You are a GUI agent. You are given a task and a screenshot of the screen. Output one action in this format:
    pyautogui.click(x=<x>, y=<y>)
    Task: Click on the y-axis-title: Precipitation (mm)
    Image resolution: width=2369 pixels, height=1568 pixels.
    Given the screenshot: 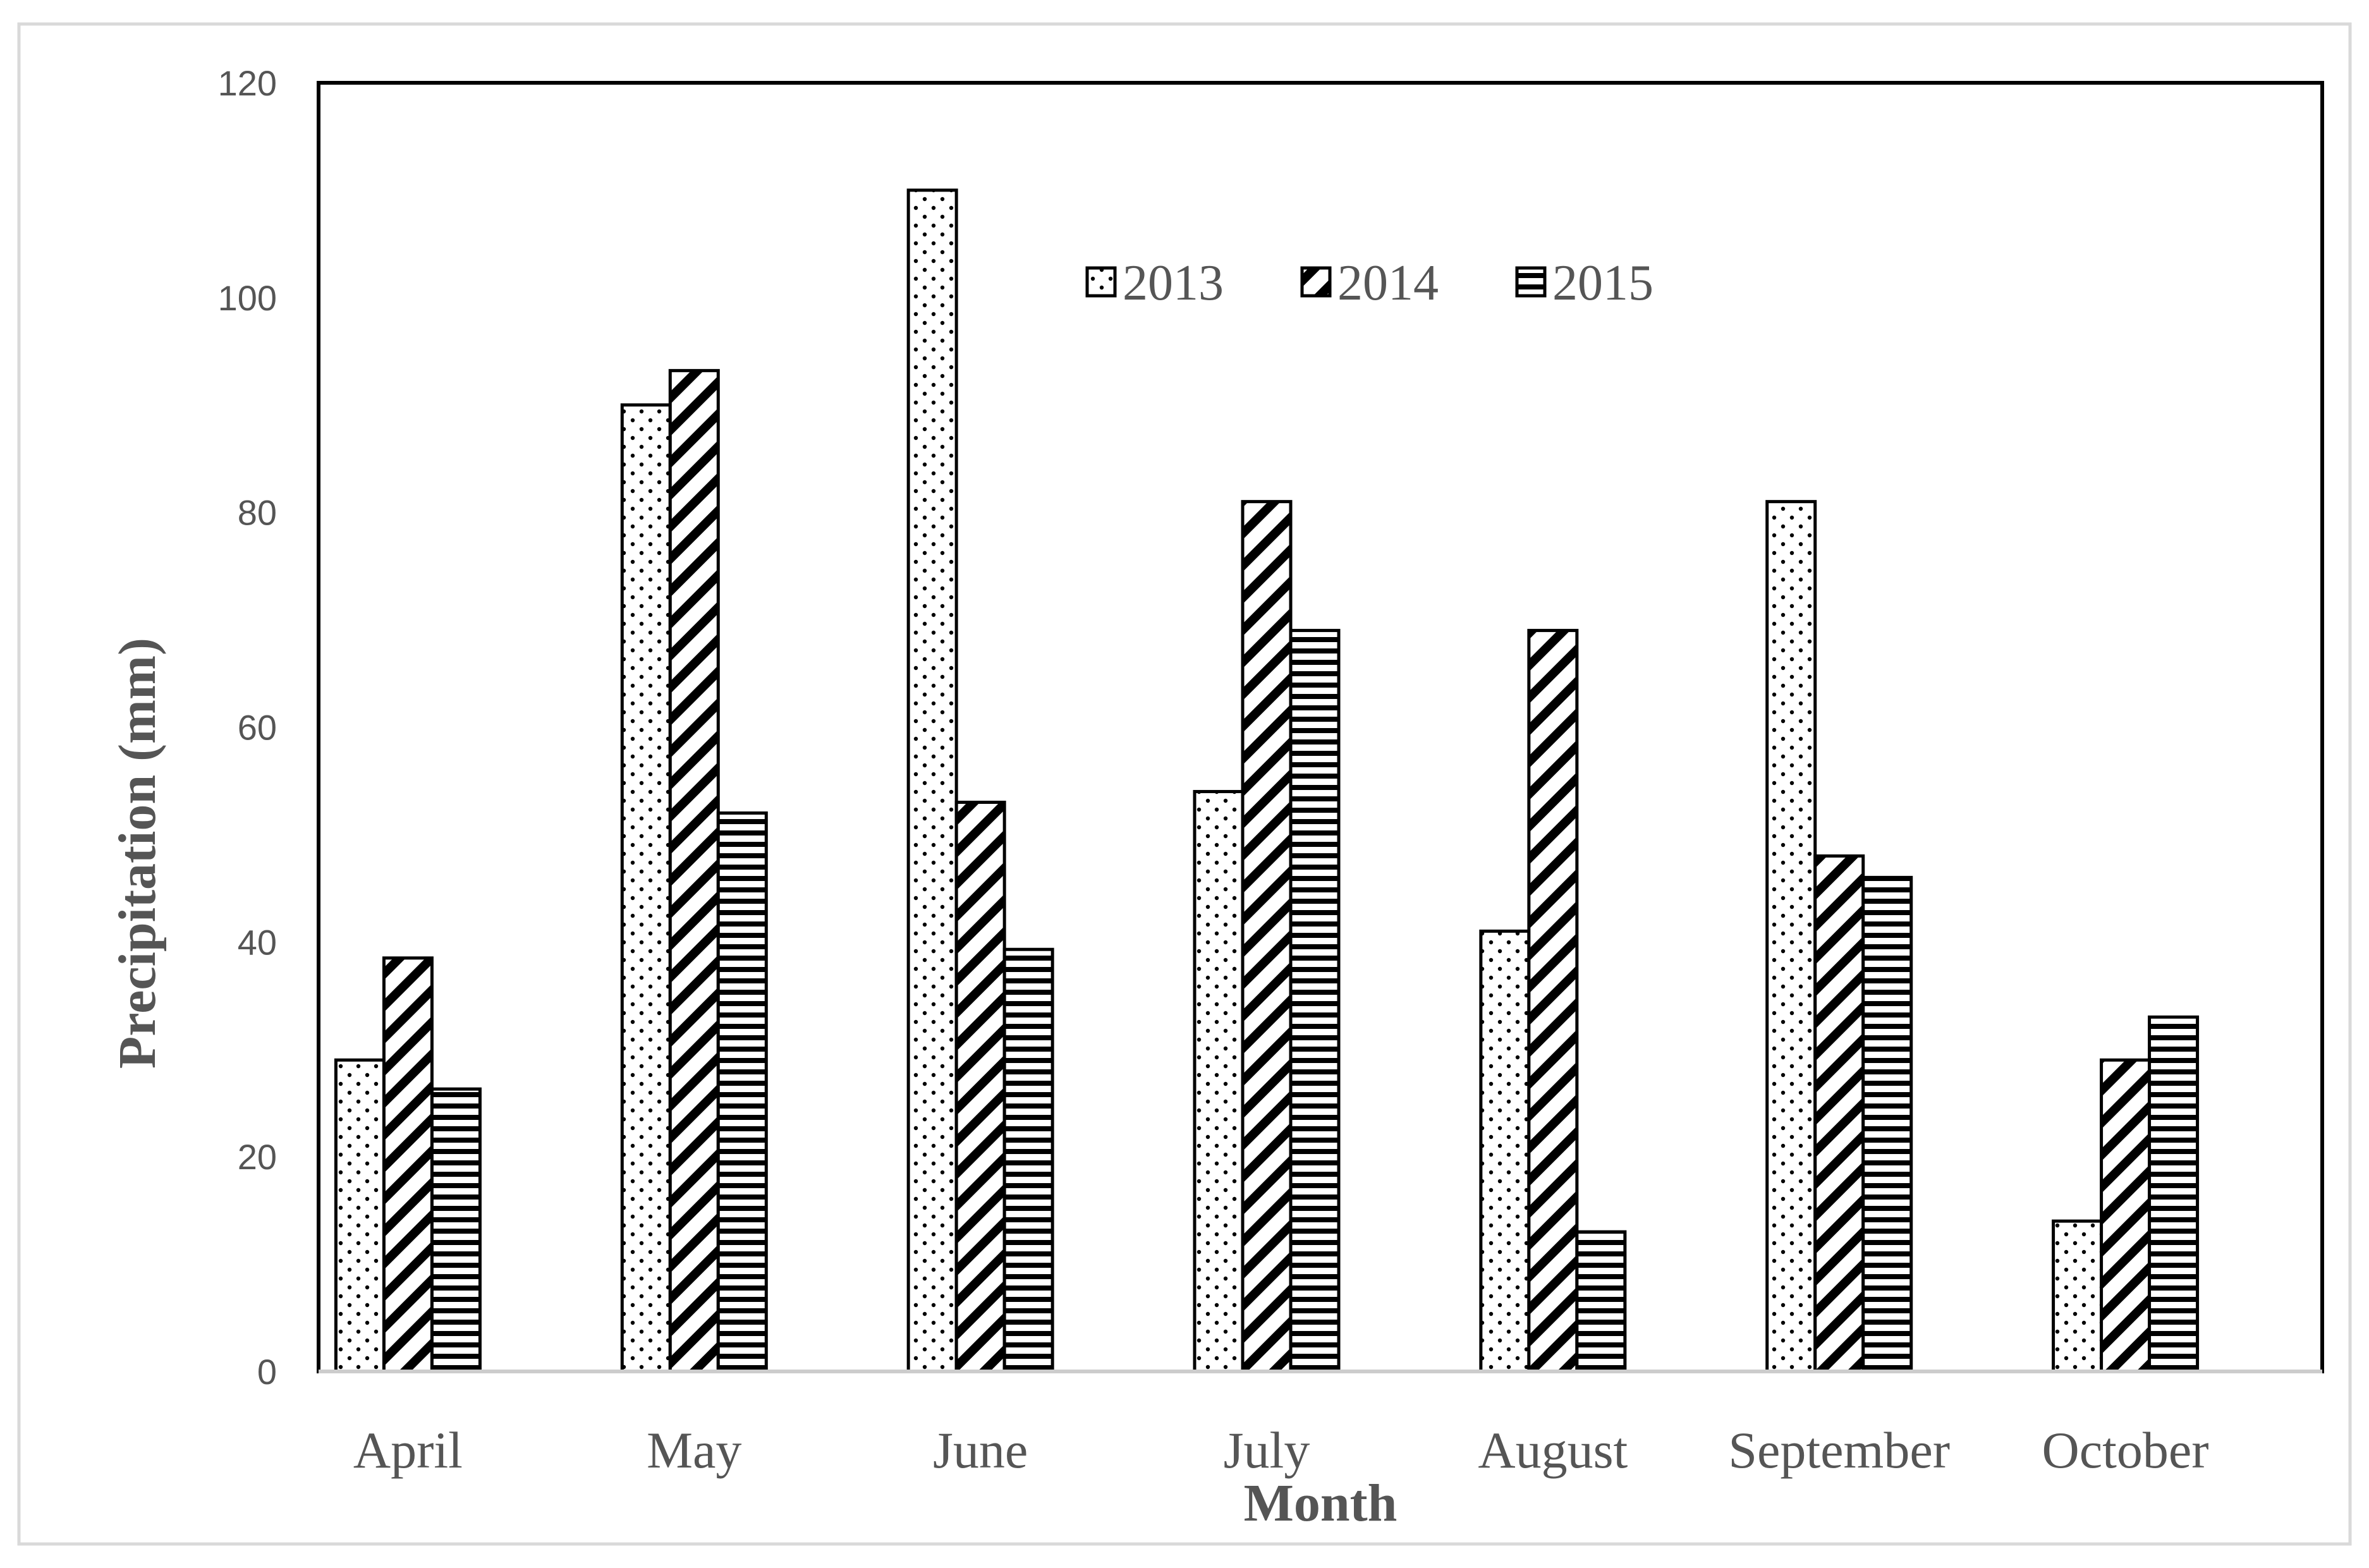 What is the action you would take?
    pyautogui.click(x=137, y=853)
    